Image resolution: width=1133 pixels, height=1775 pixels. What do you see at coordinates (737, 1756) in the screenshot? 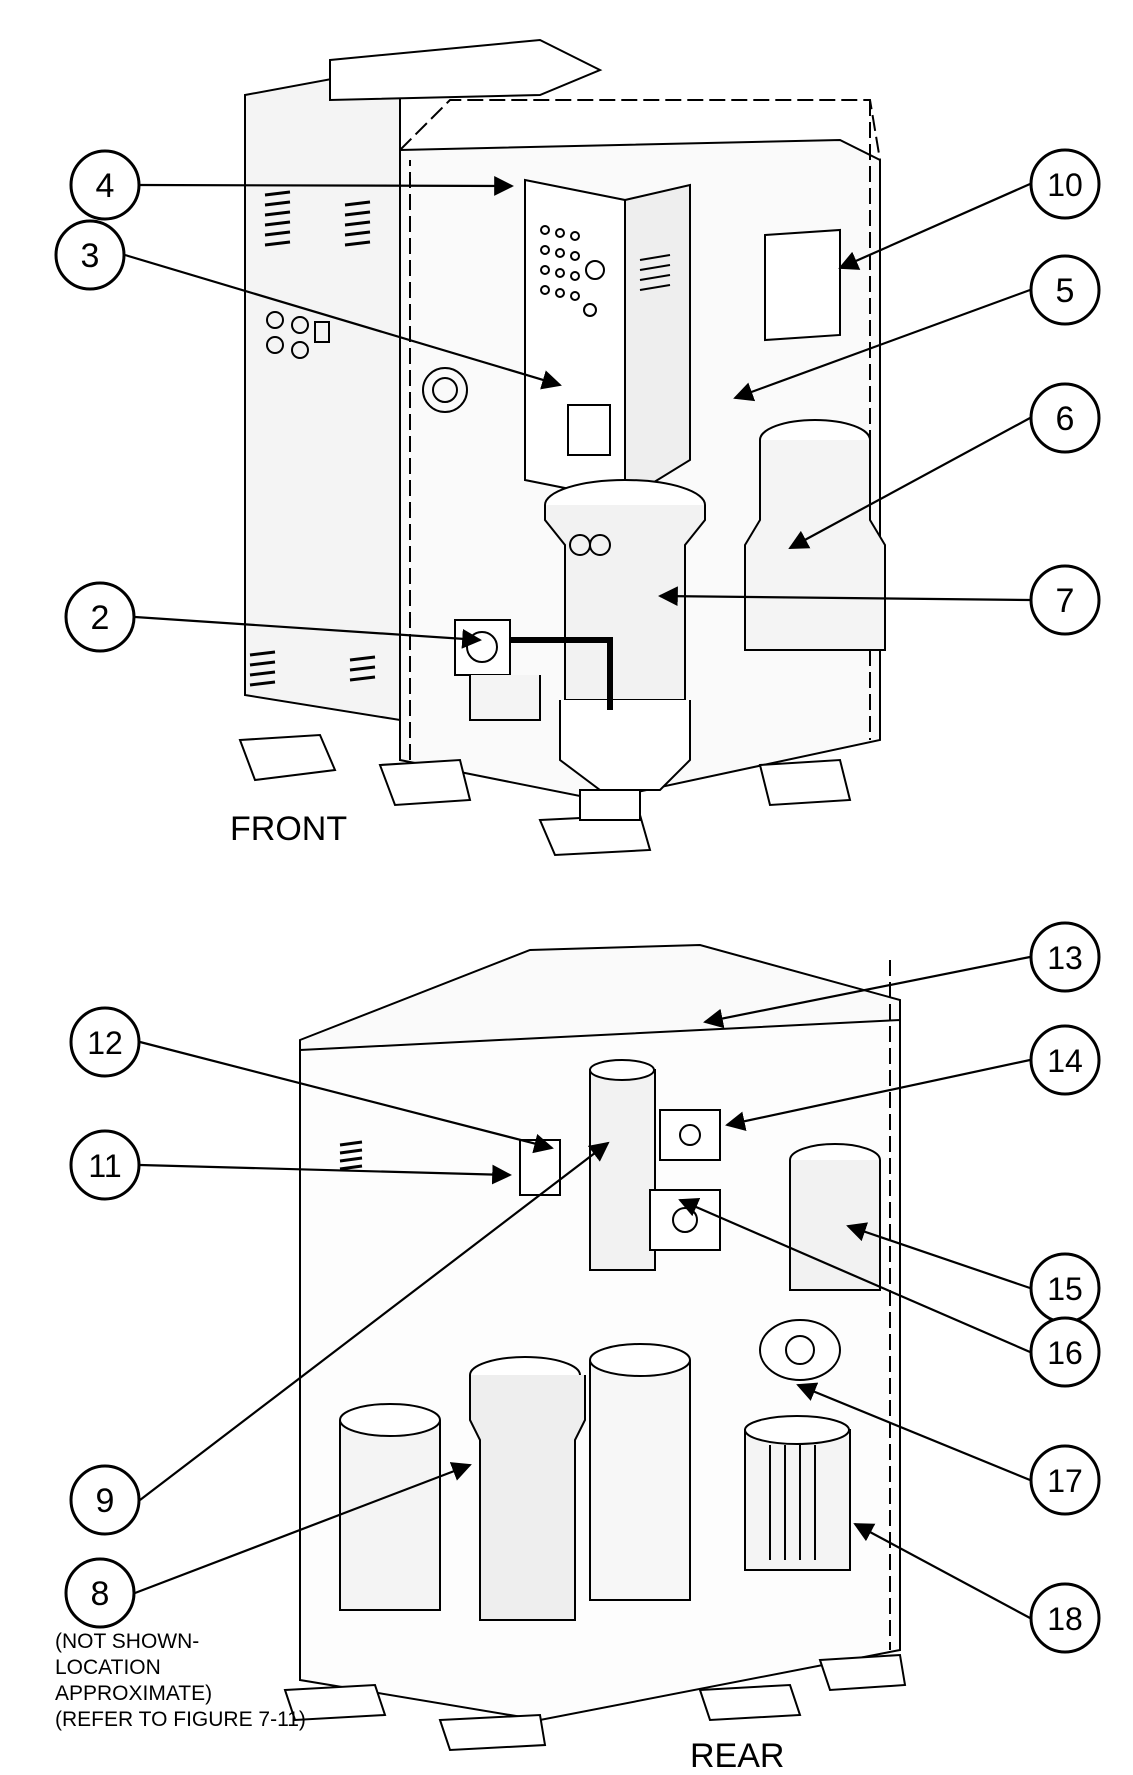
I see `rear-view-label: REAR` at bounding box center [737, 1756].